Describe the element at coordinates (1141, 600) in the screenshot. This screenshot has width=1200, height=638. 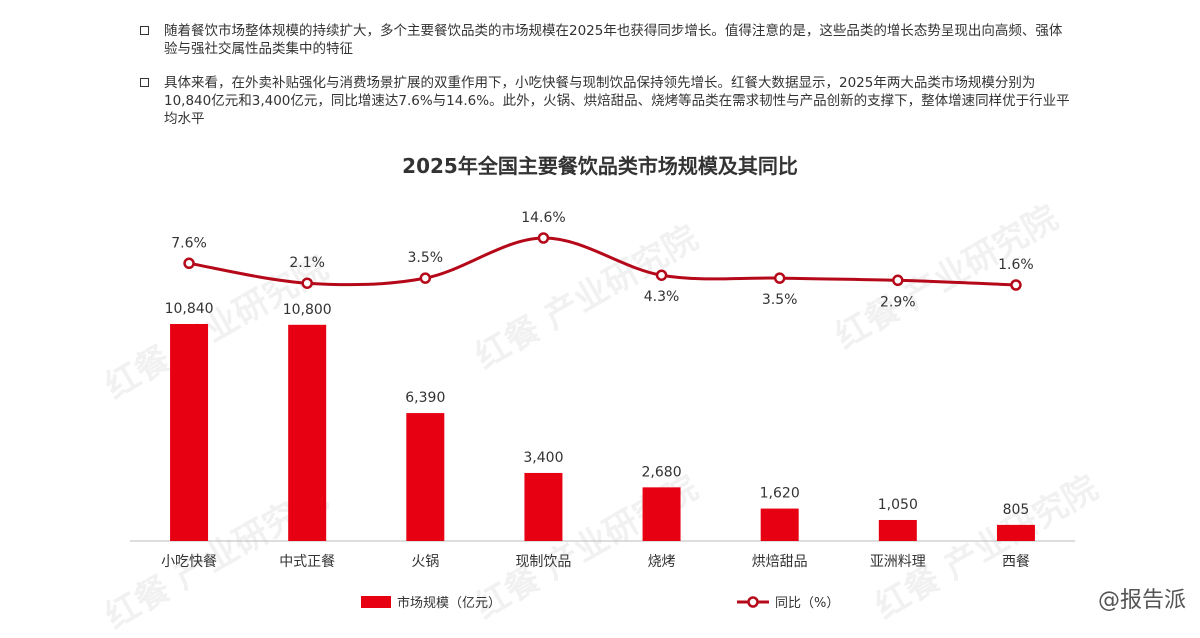
I see `source-mark: @报告派` at that location.